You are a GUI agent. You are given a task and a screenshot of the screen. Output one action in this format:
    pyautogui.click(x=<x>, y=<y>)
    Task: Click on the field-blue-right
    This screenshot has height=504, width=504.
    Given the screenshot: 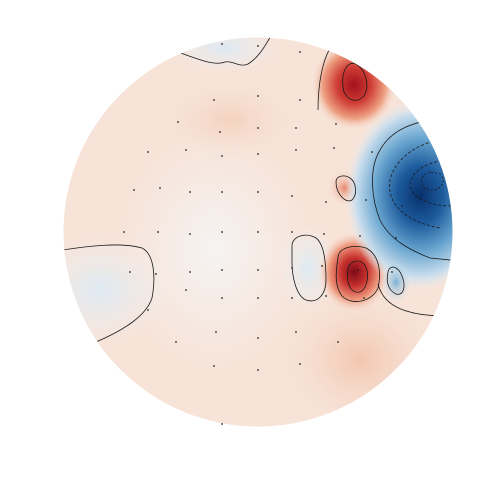 What is the action you would take?
    pyautogui.click(x=399, y=195)
    